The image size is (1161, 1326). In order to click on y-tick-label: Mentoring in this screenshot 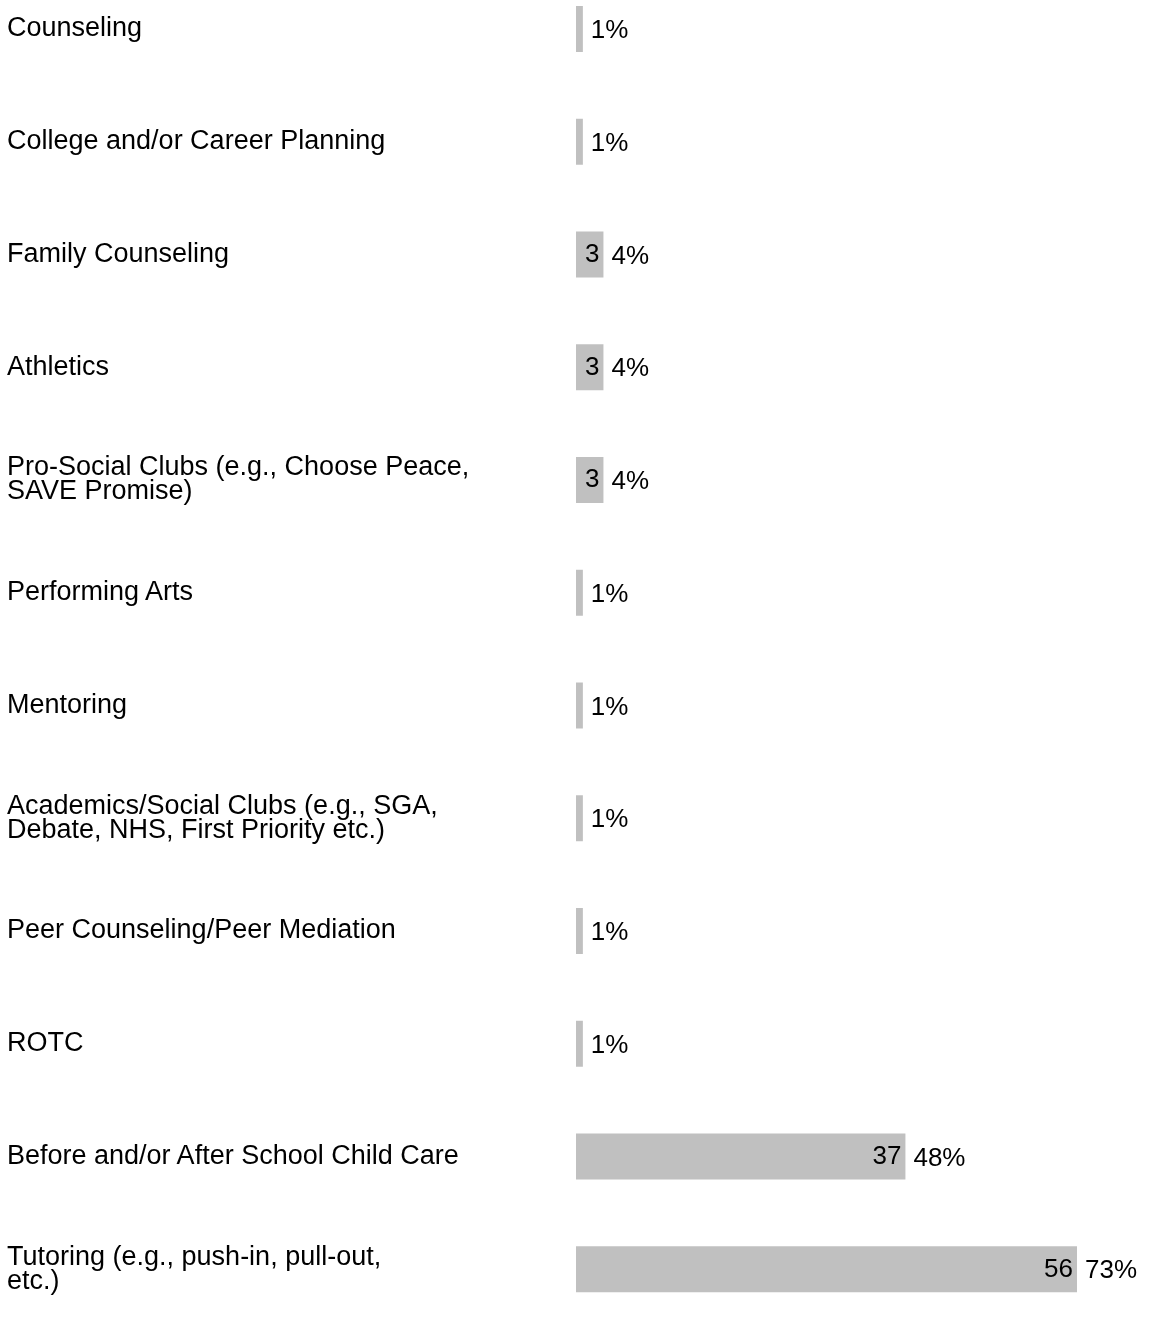, I will do `click(67, 704)`.